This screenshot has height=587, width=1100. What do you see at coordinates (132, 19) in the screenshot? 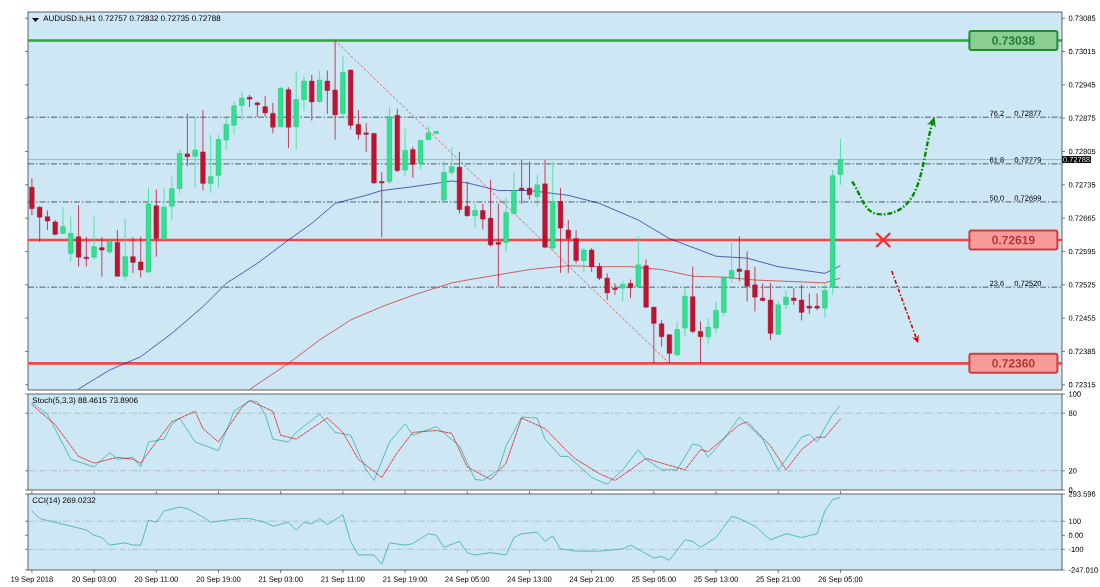
I see `chart-title: AUDUSD.h,H1 0.72757 0.72832 0.72735 0.72788` at bounding box center [132, 19].